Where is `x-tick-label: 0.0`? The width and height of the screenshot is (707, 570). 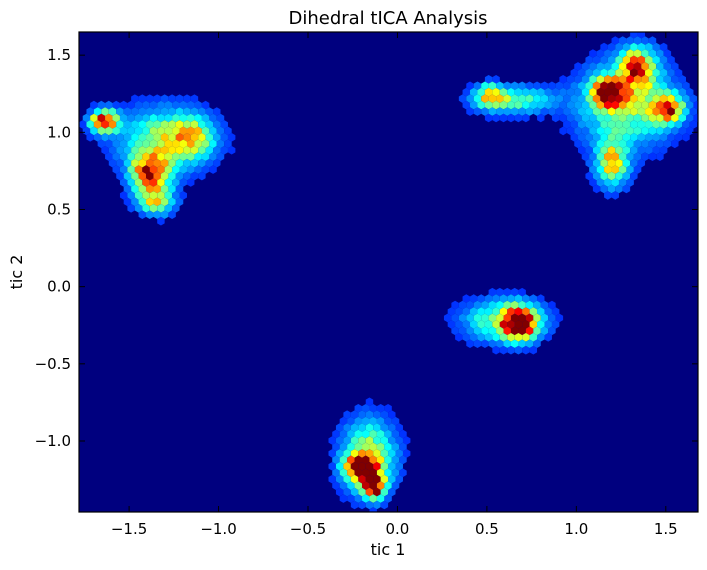
x-tick-label: 0.0 is located at coordinates (398, 529).